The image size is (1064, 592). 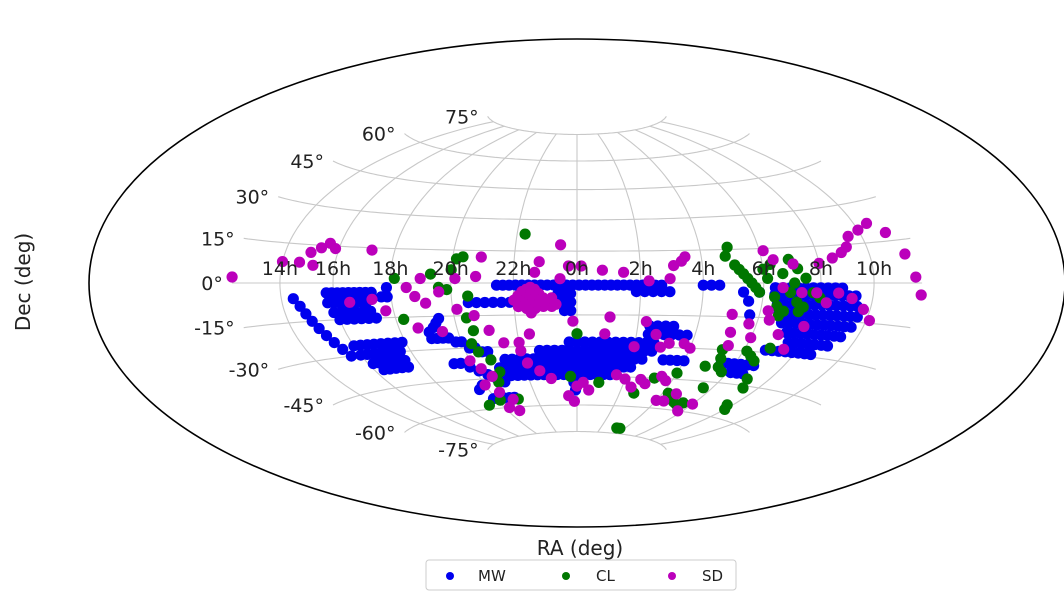 What do you see at coordinates (605, 576) in the screenshot?
I see `legend-label-cl: CL` at bounding box center [605, 576].